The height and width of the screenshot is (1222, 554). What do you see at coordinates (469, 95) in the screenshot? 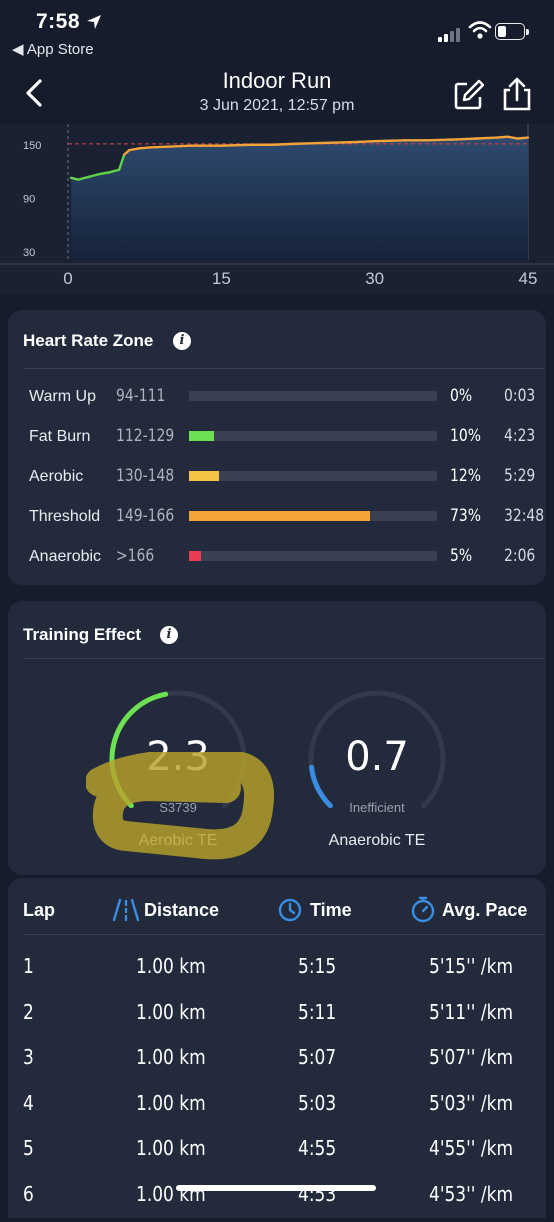
I see `edit-icon` at bounding box center [469, 95].